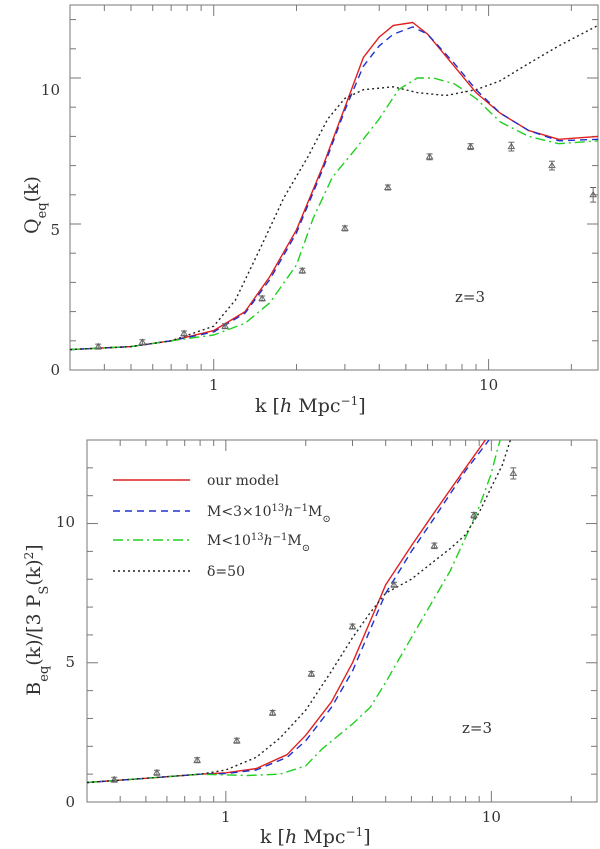 The image size is (600, 849). Describe the element at coordinates (70, 662) in the screenshot. I see `ytick-5-bottom: 5` at that location.